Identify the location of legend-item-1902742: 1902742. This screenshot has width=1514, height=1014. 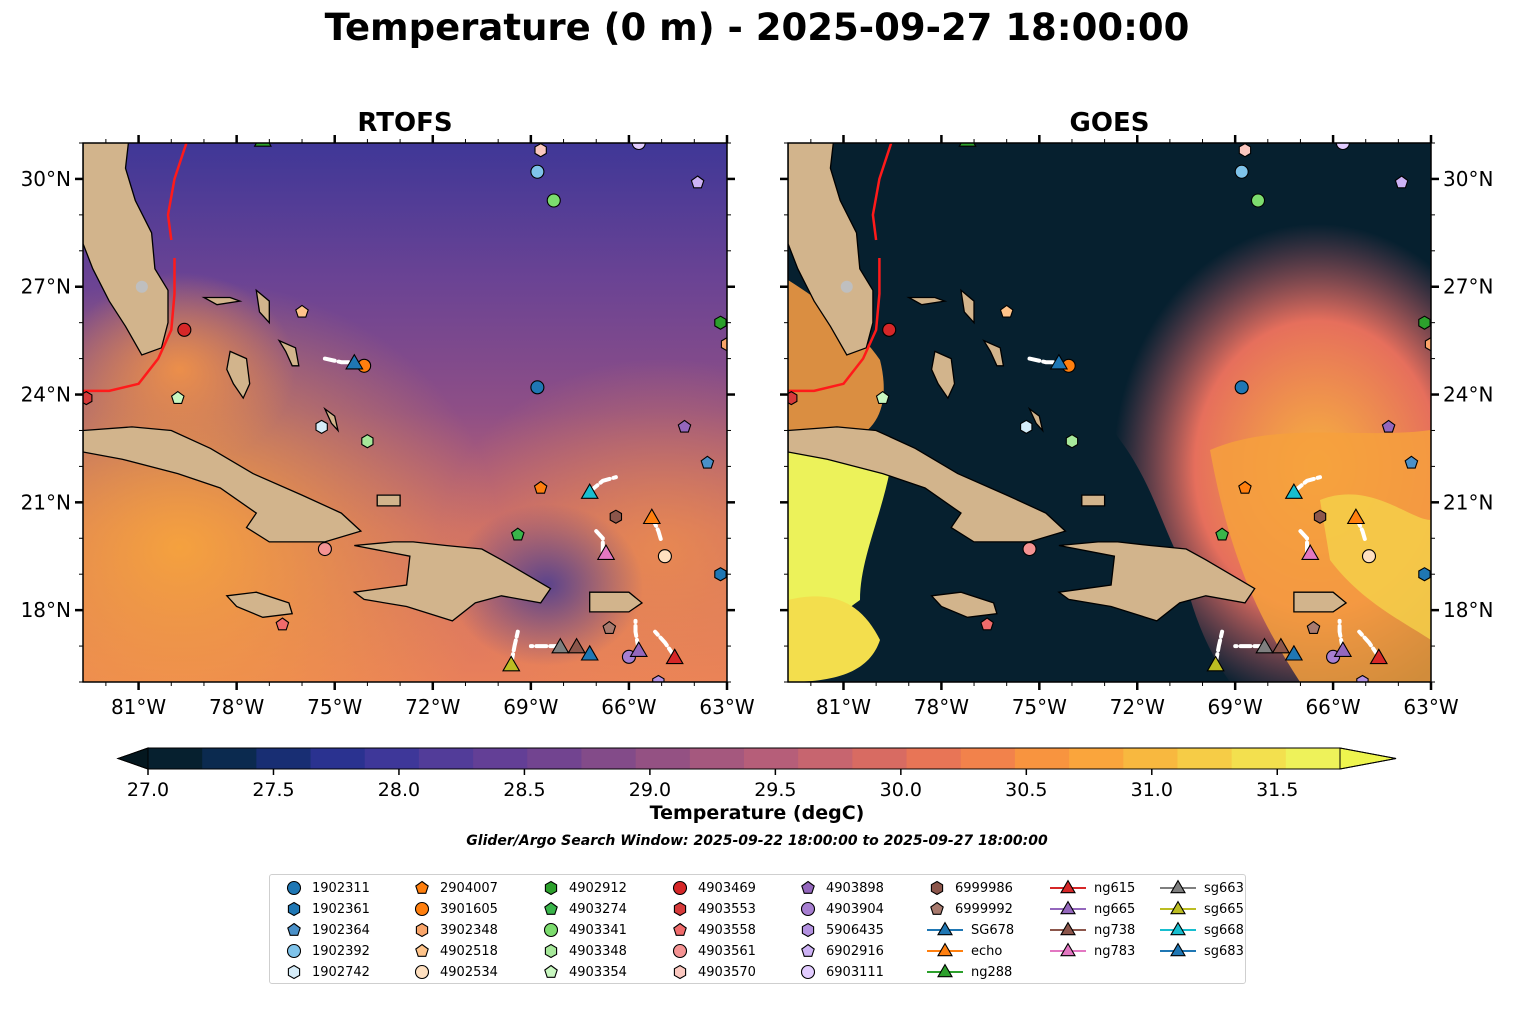
(326, 972).